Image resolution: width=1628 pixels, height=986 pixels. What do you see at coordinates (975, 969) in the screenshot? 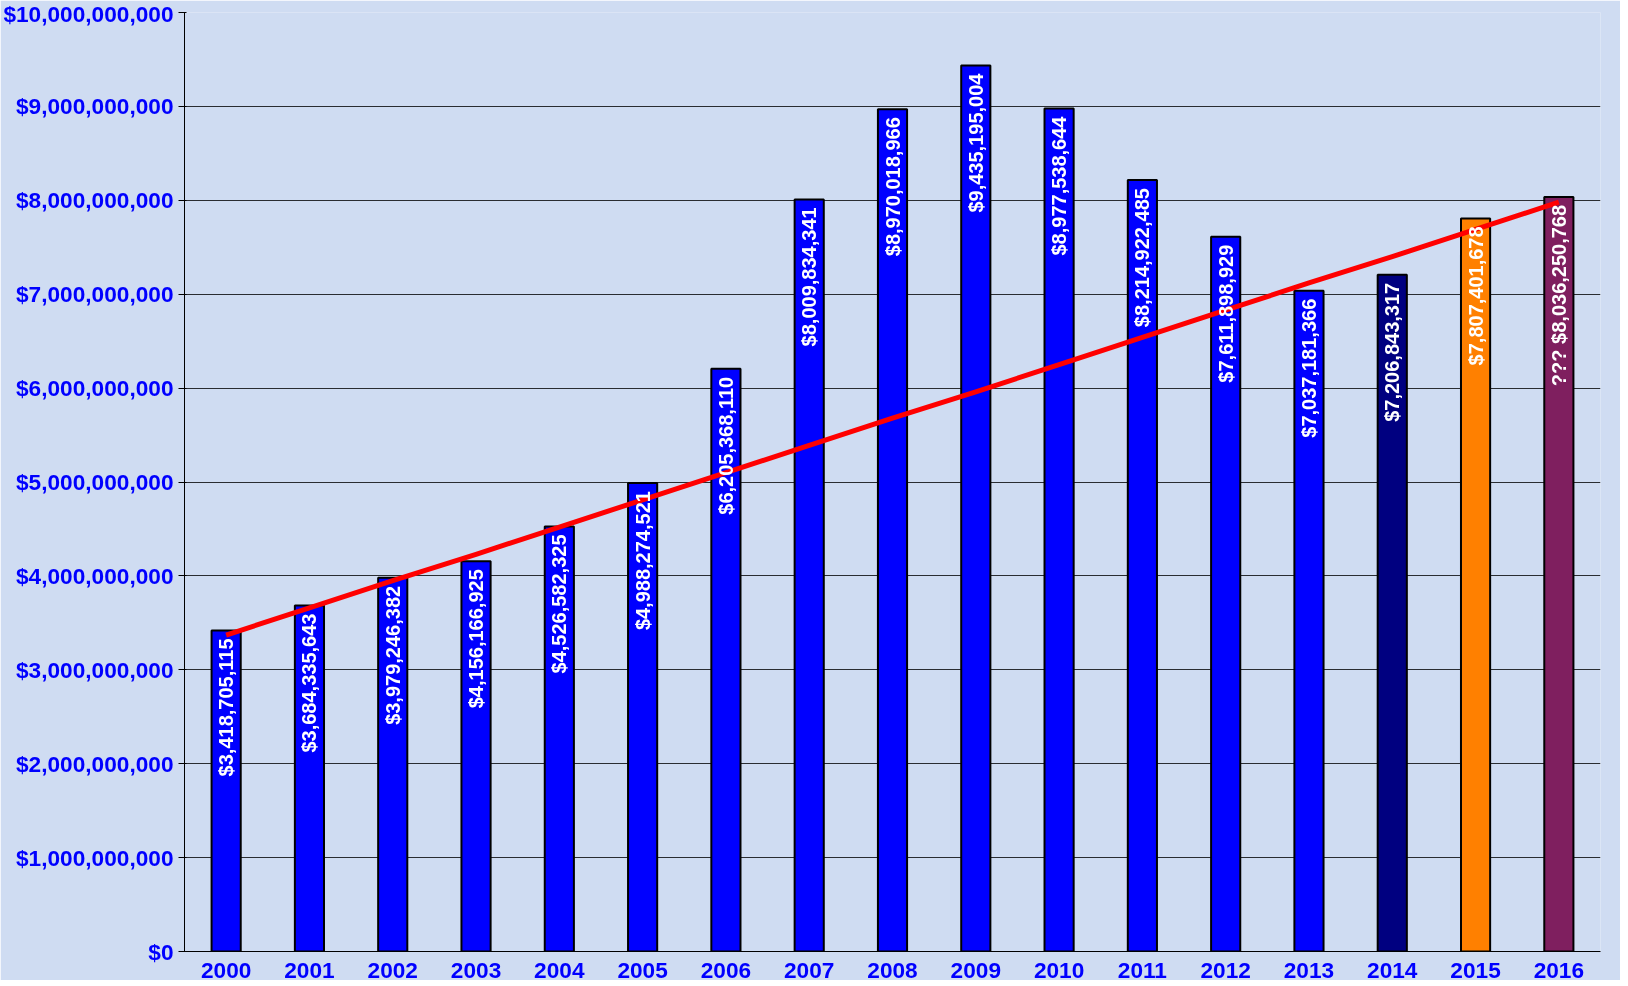
I see `x-tick-label: 2009` at bounding box center [975, 969].